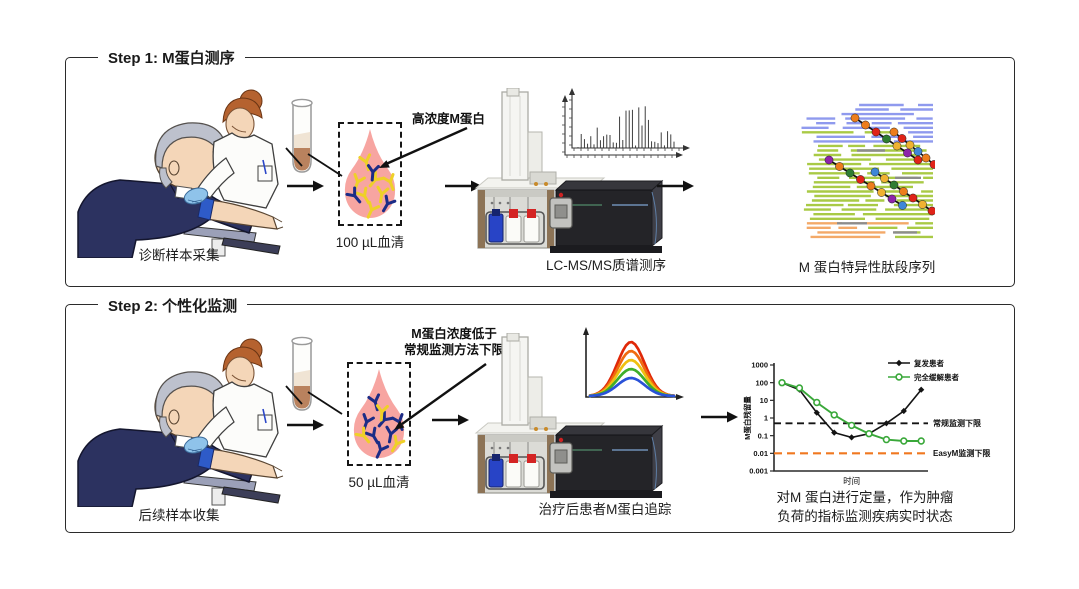 The height and width of the screenshot is (589, 1079). Describe the element at coordinates (928, 363) in the screenshot. I see `svg-text: 复发患者` at that location.